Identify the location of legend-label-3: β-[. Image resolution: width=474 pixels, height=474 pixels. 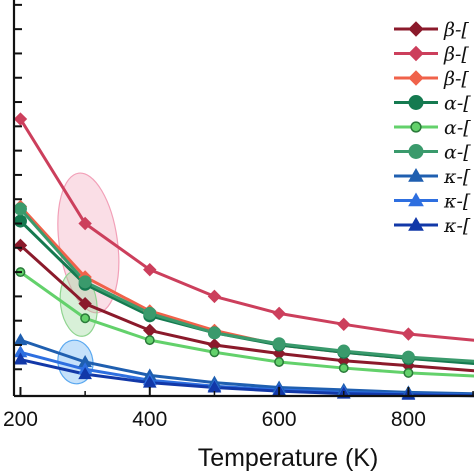
(456, 79).